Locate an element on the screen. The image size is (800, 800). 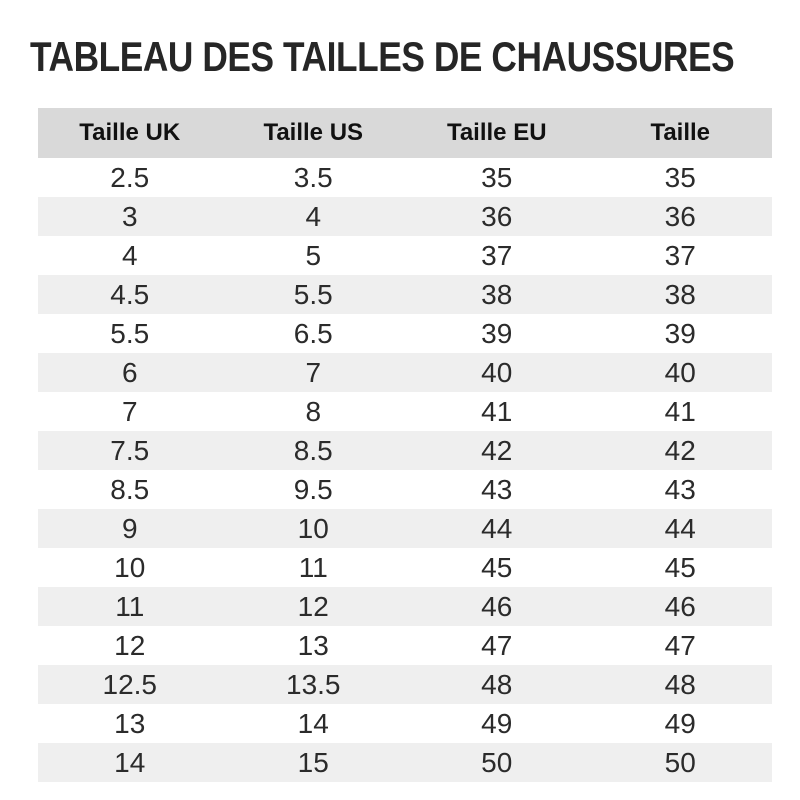
column-header: Taille EU is located at coordinates (497, 133).